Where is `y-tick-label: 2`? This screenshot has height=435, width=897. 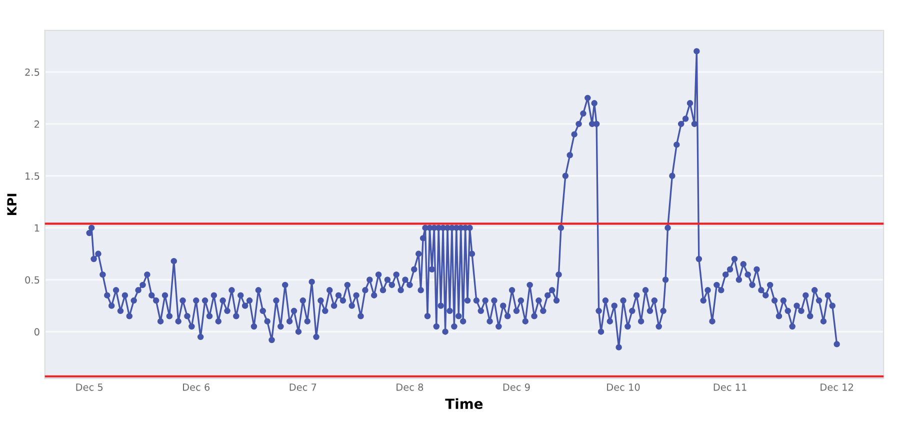
y-tick-label: 2 is located at coordinates (37, 124).